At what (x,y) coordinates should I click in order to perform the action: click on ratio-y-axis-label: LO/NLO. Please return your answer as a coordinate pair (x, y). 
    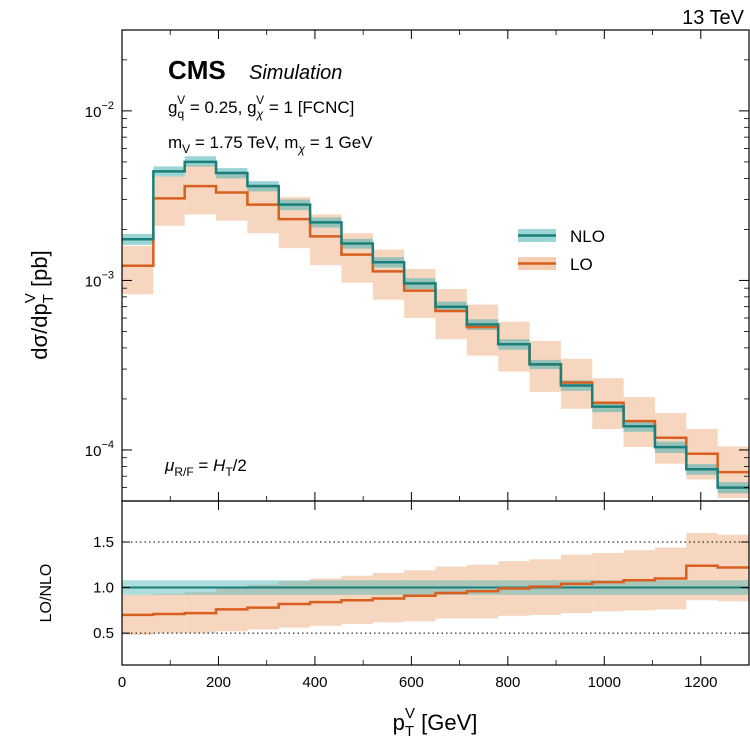
    Looking at the image, I should click on (46, 593).